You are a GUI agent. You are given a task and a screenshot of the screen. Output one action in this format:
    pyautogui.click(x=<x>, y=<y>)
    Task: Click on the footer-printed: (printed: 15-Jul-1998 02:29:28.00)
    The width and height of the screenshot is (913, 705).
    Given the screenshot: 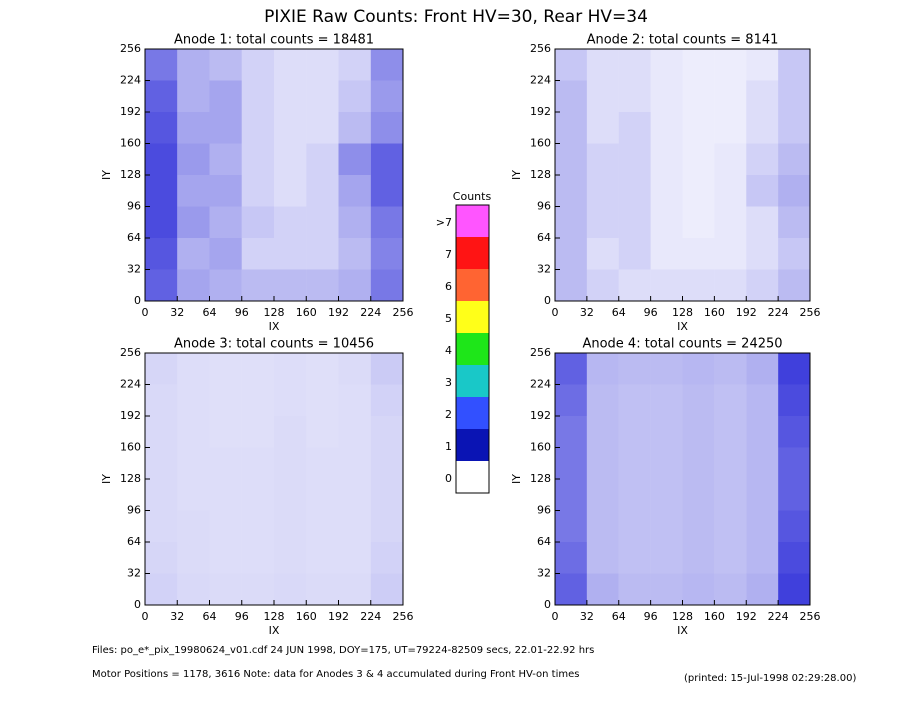 What is the action you would take?
    pyautogui.click(x=770, y=678)
    